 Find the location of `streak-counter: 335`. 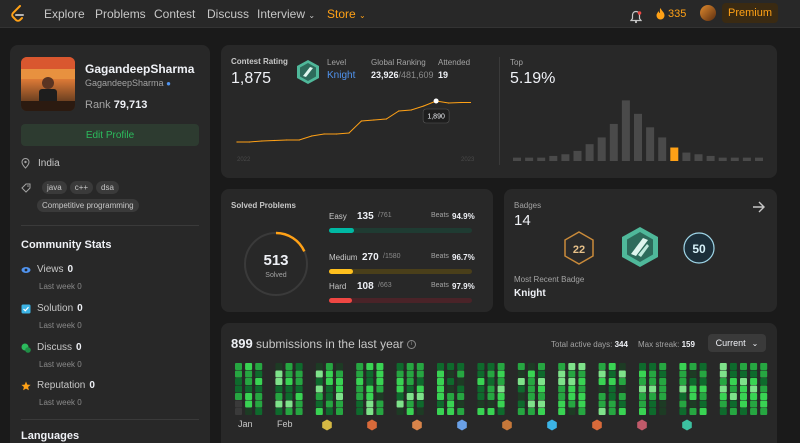

streak-counter: 335 is located at coordinates (671, 14).